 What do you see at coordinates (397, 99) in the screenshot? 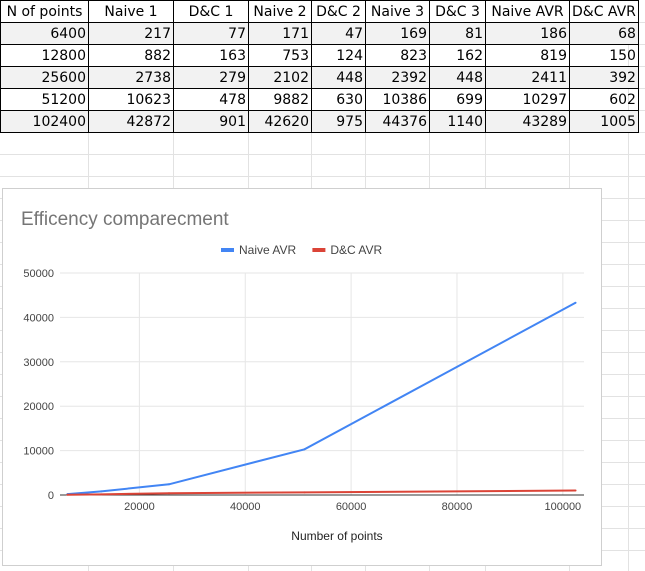
I see `table-cell: 10386` at bounding box center [397, 99].